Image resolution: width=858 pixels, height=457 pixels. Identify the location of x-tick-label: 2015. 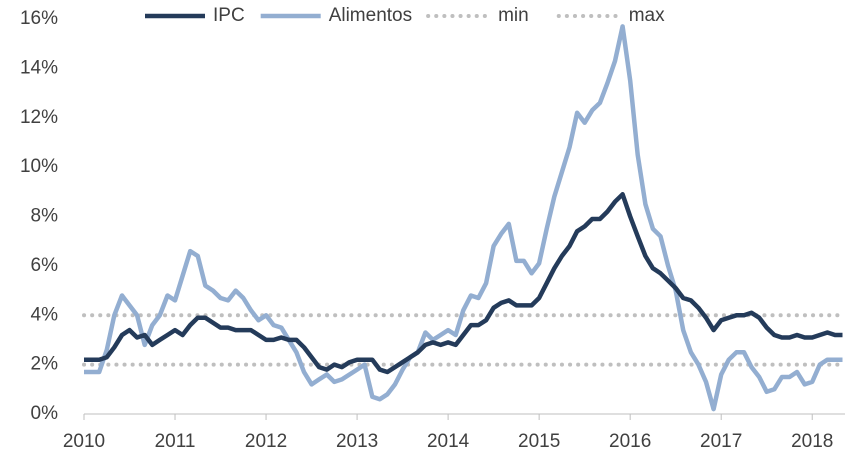
(539, 441).